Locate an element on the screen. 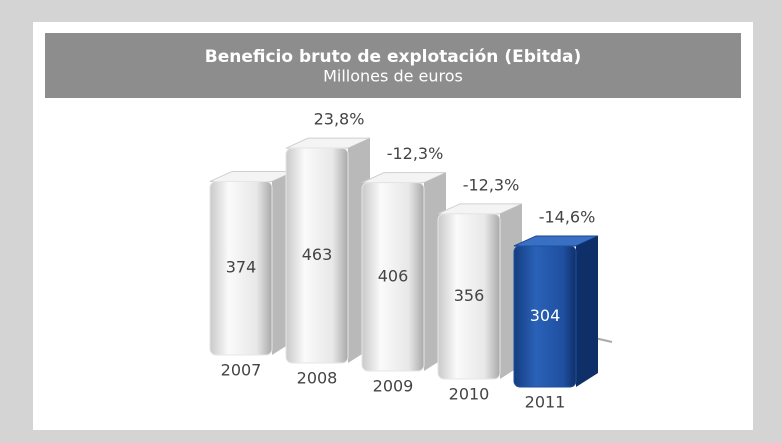 The width and height of the screenshot is (782, 443). x-tick-label: 2008 is located at coordinates (317, 378).